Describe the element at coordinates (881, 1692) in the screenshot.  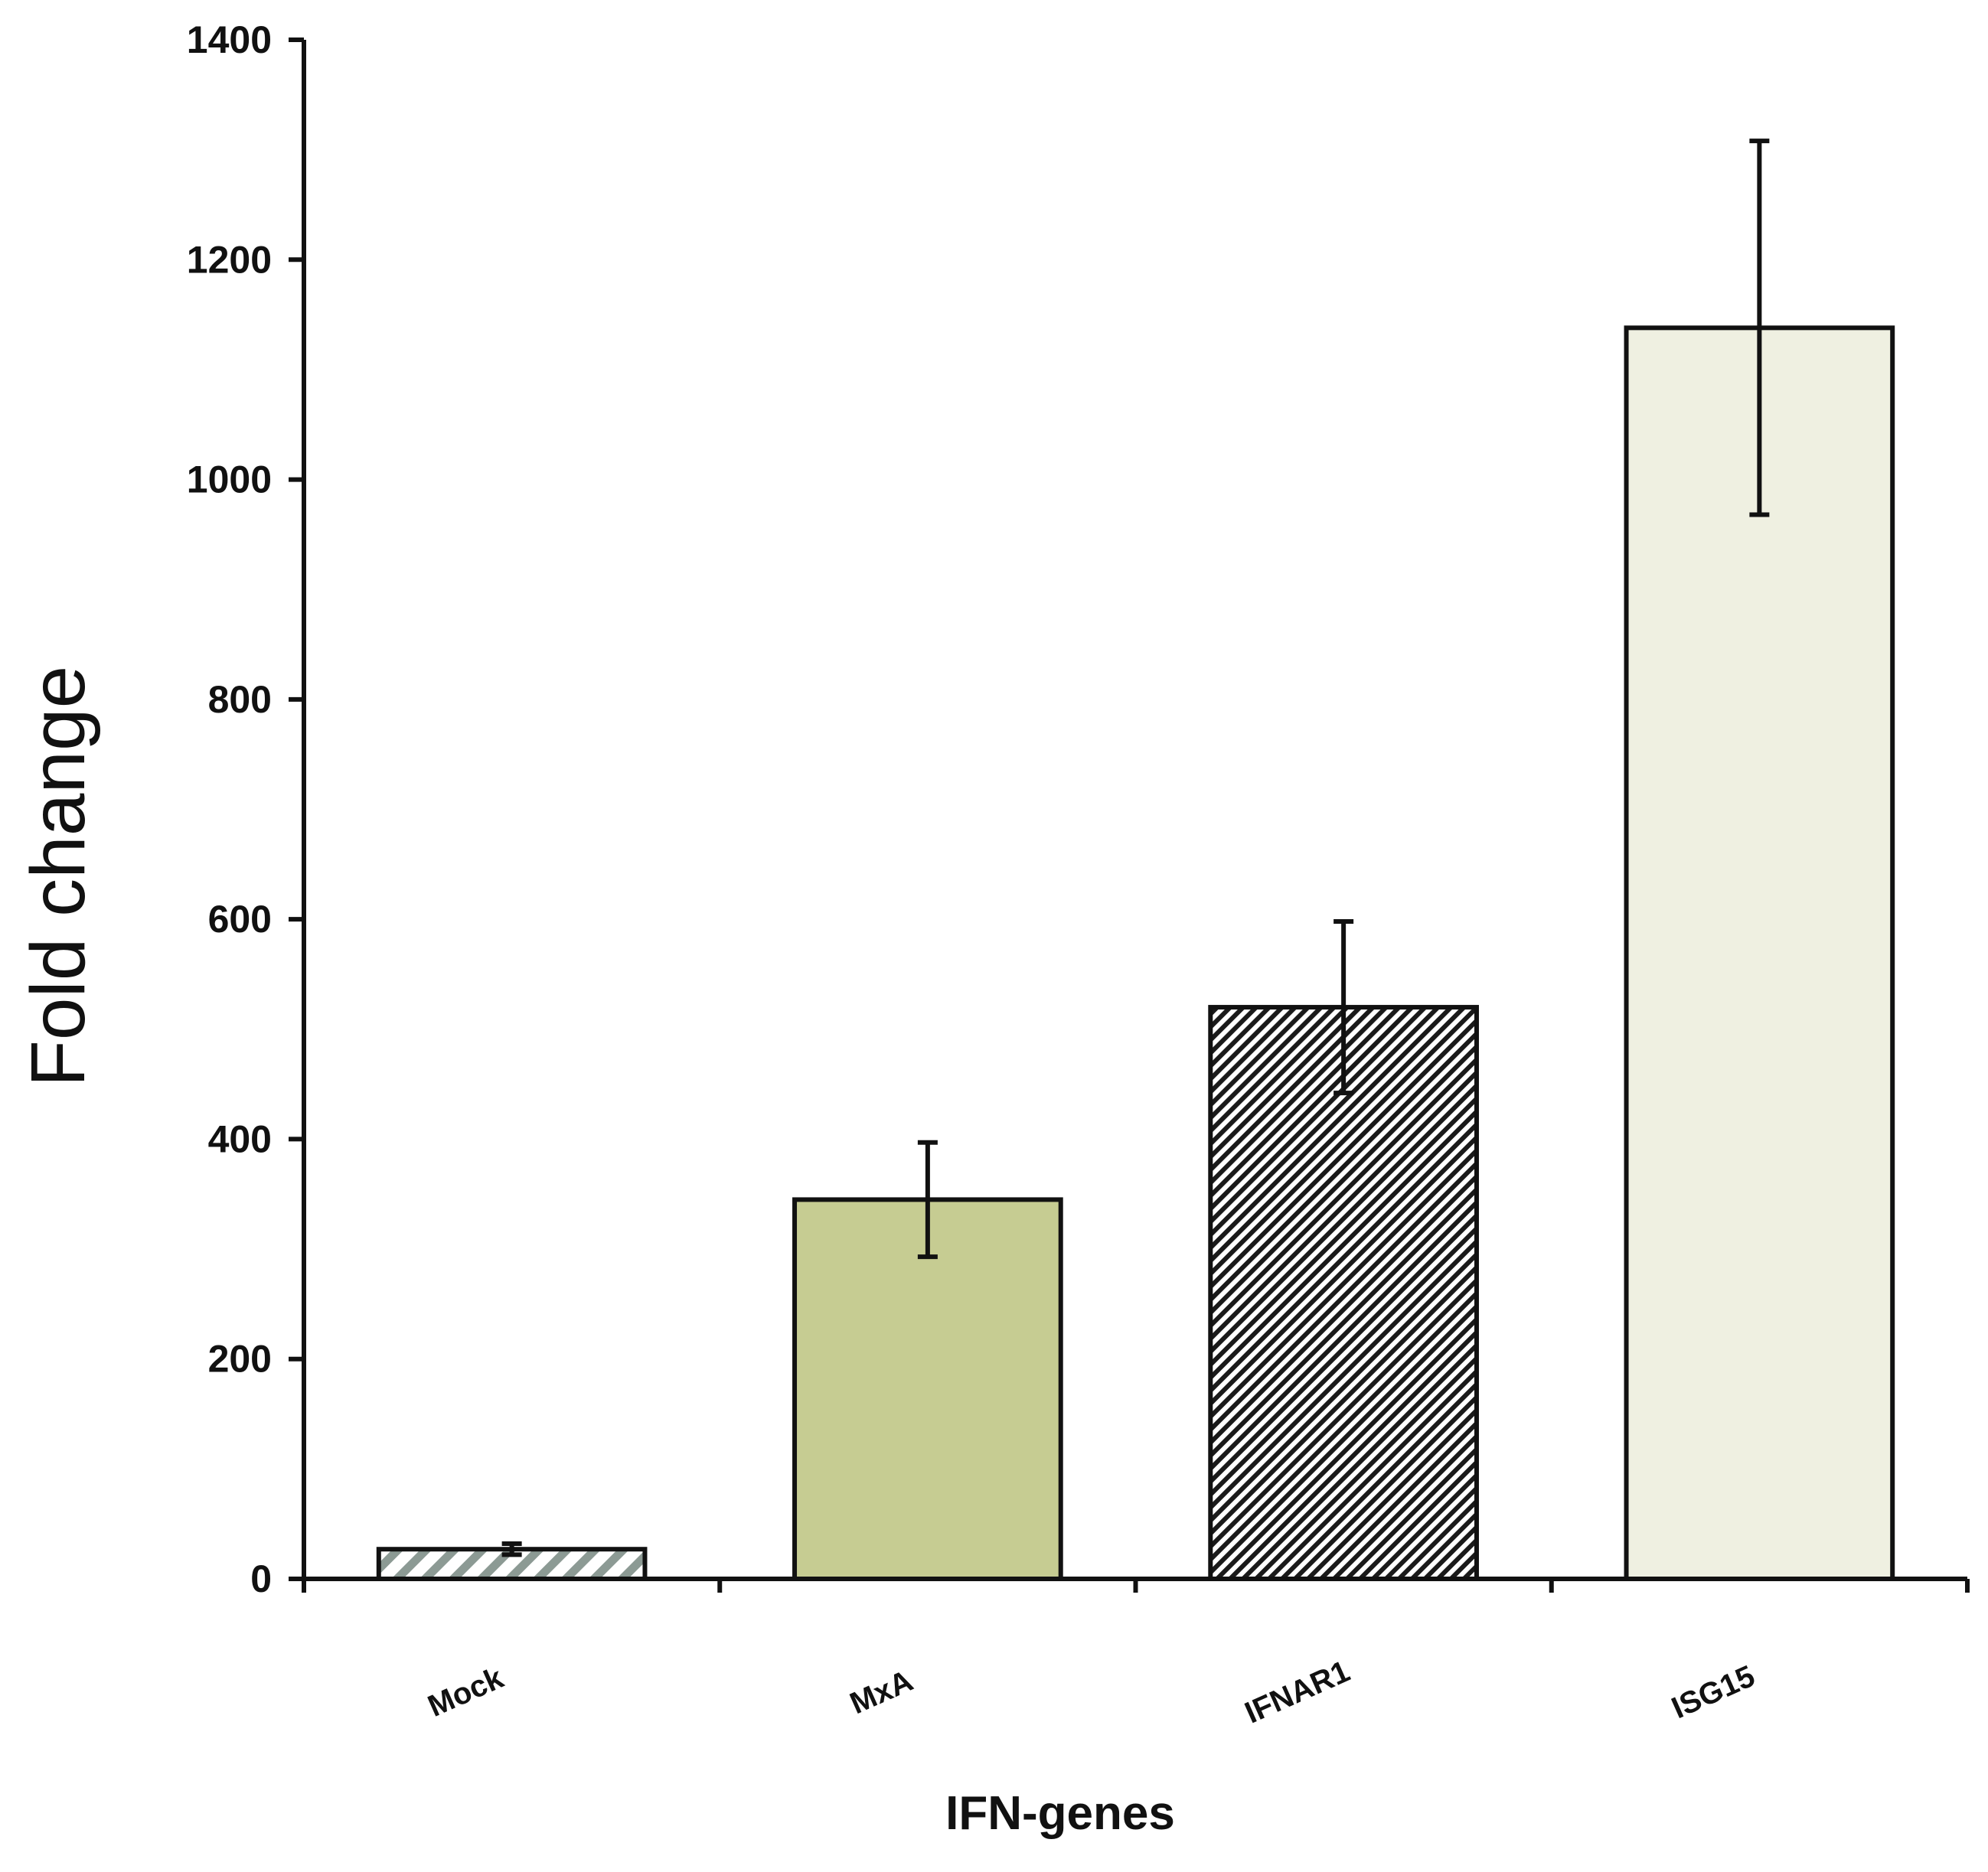
I see `x-tick-label-mxa: MxA` at that location.